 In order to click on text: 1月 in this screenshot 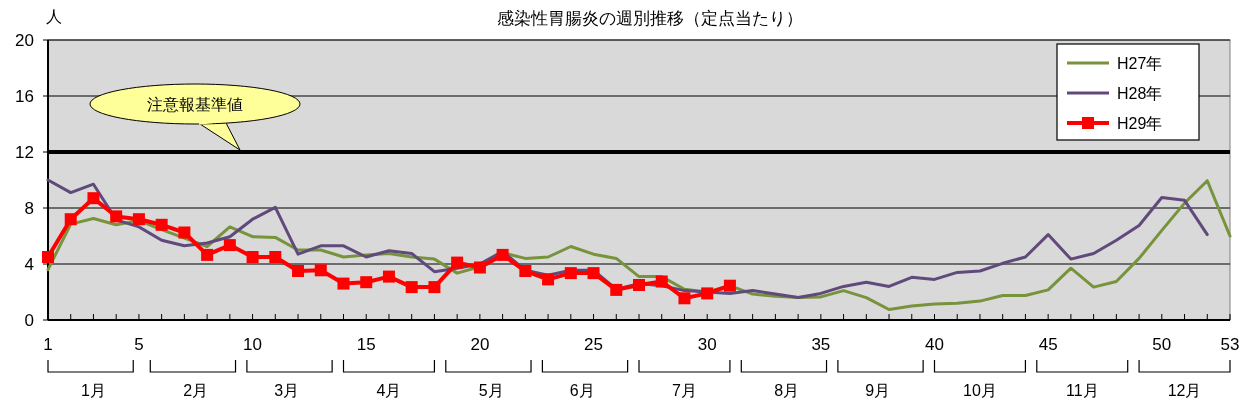, I will do `click(93, 390)`.